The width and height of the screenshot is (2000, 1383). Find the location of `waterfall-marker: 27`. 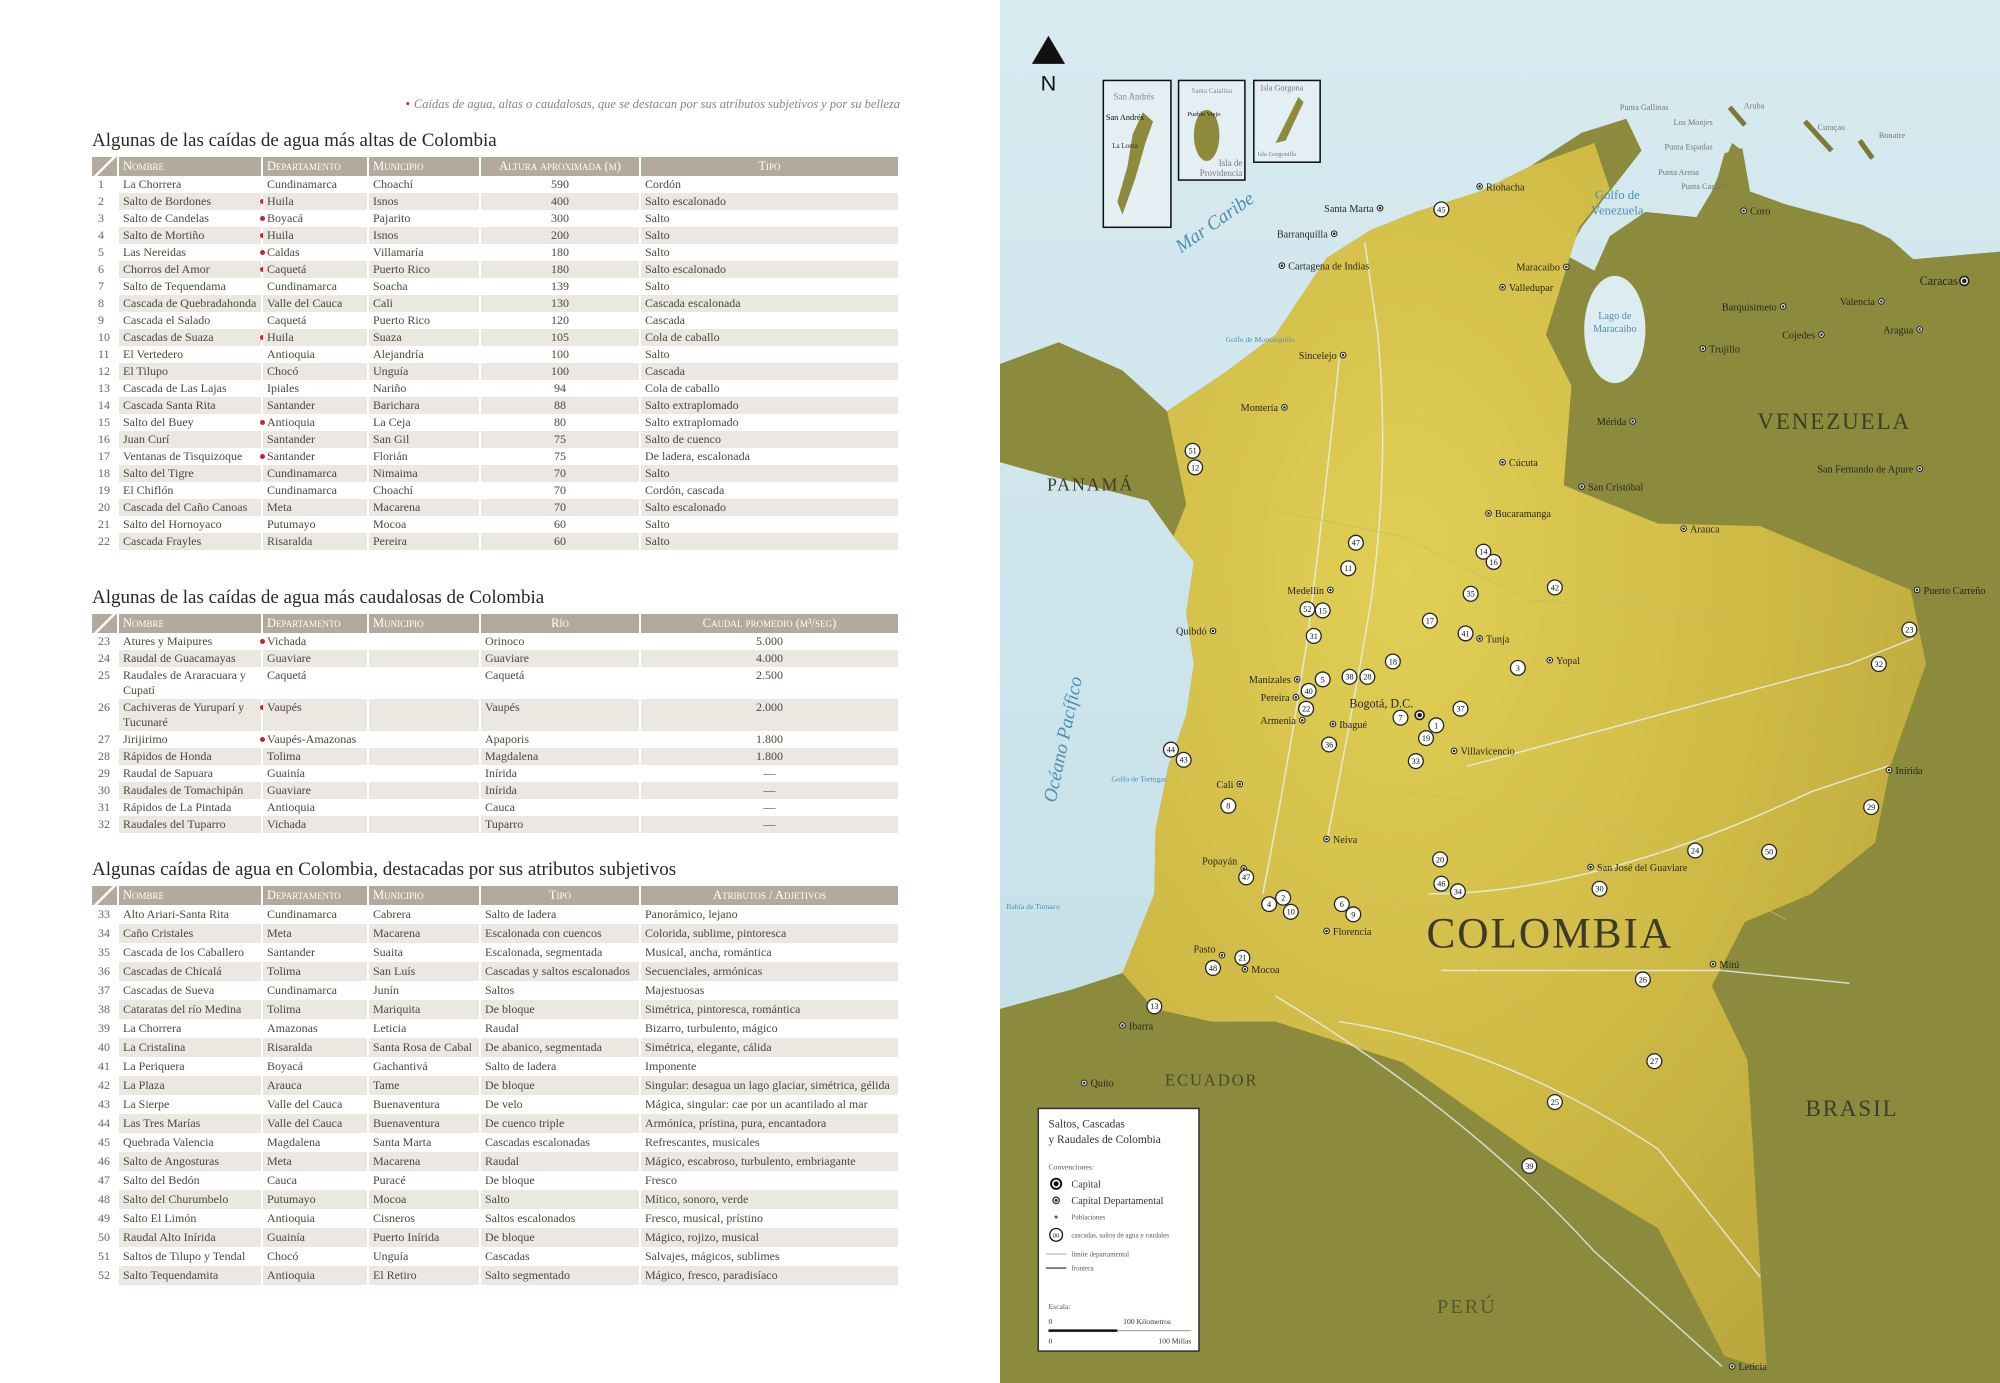

waterfall-marker: 27 is located at coordinates (1654, 1061).